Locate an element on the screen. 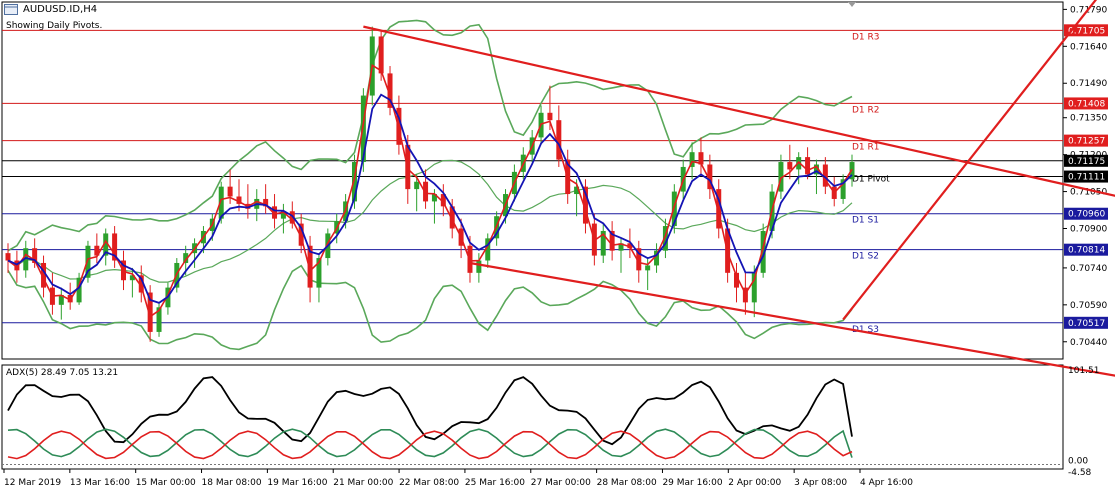 The height and width of the screenshot is (495, 1115). adx-plus-di-line is located at coordinates (430, 443).